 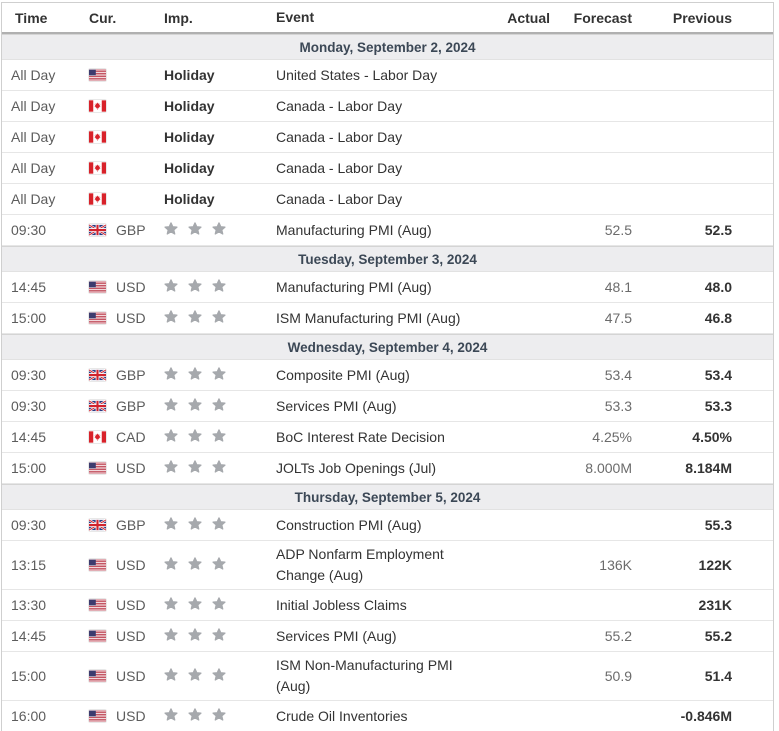 I want to click on event-link: BoC Interest Rate Decision, so click(x=360, y=436).